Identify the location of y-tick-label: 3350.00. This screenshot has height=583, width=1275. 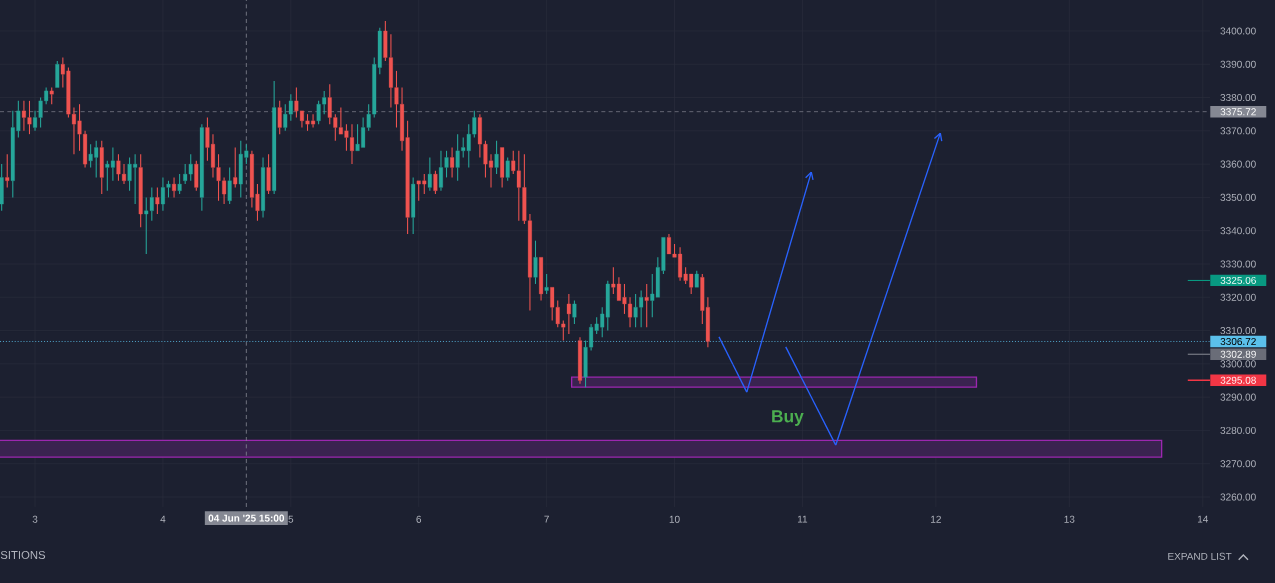
(1238, 197).